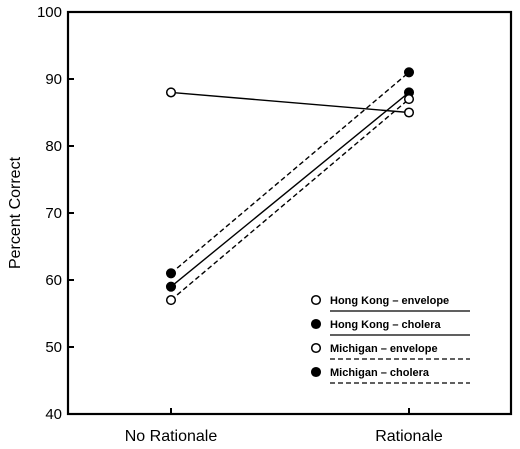 The image size is (520, 449). Describe the element at coordinates (53, 414) in the screenshot. I see `y-tick-label: 40` at that location.